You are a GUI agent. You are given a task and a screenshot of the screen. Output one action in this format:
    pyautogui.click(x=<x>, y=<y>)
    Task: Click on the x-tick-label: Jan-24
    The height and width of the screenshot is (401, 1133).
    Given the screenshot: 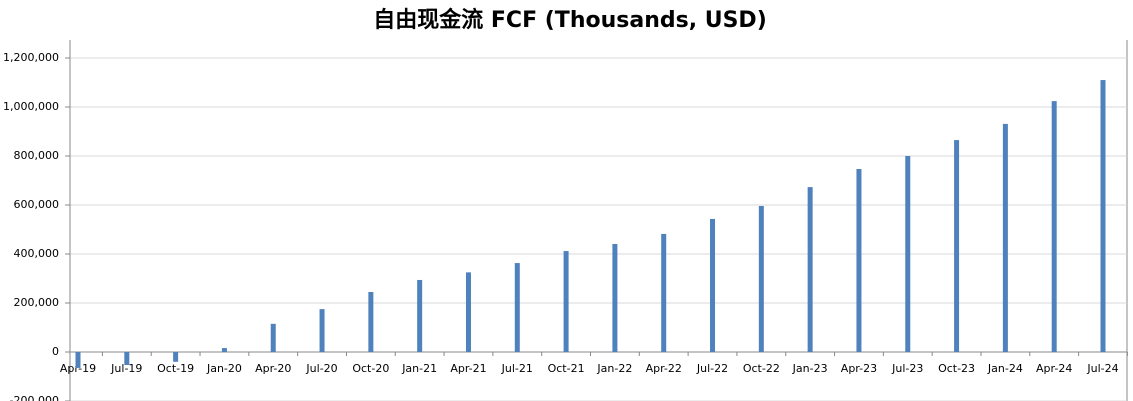 What is the action you would take?
    pyautogui.click(x=1005, y=368)
    